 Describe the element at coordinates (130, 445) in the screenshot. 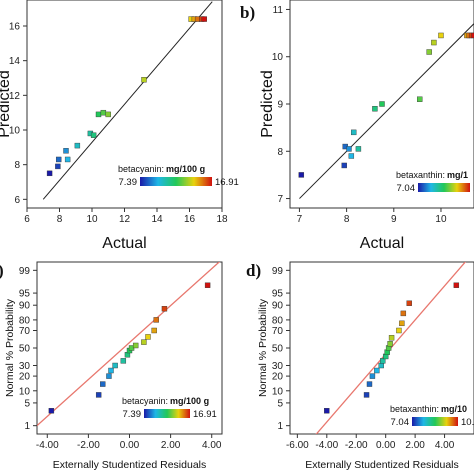

I see `x-tick-label: 0.00` at that location.